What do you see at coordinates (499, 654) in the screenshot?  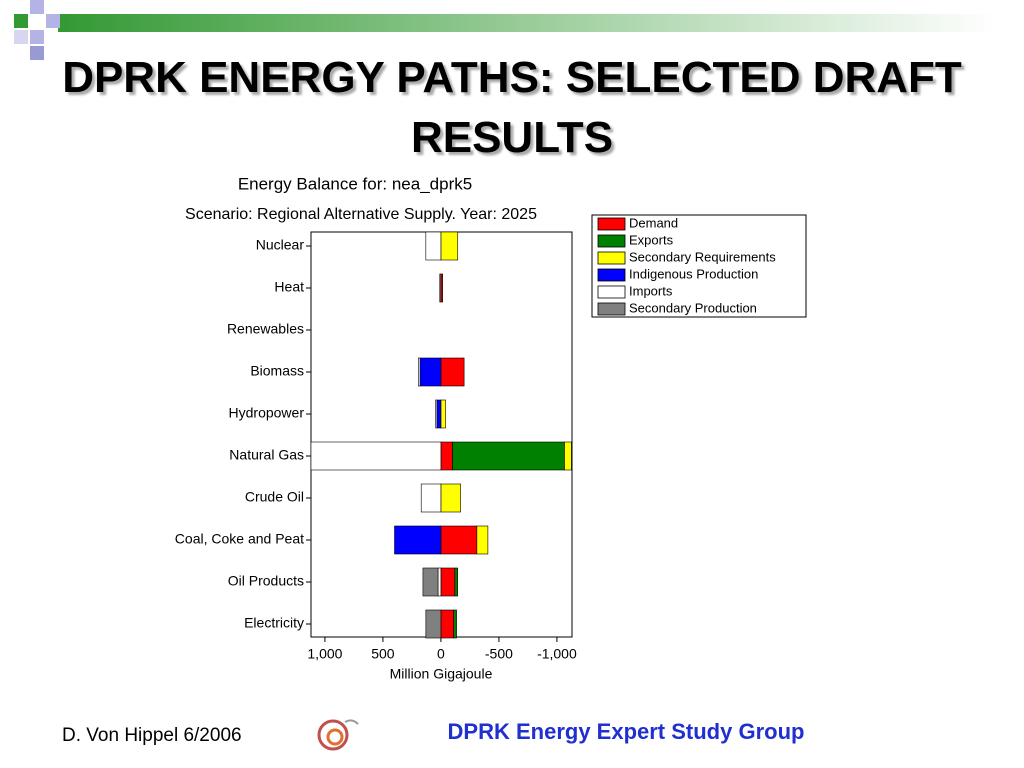 I see `x-tick-label: -500` at bounding box center [499, 654].